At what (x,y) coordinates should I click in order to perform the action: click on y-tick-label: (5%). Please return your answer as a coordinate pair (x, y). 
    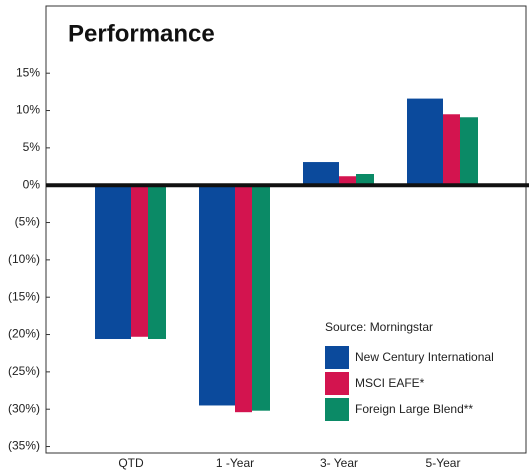
    Looking at the image, I should click on (27, 222).